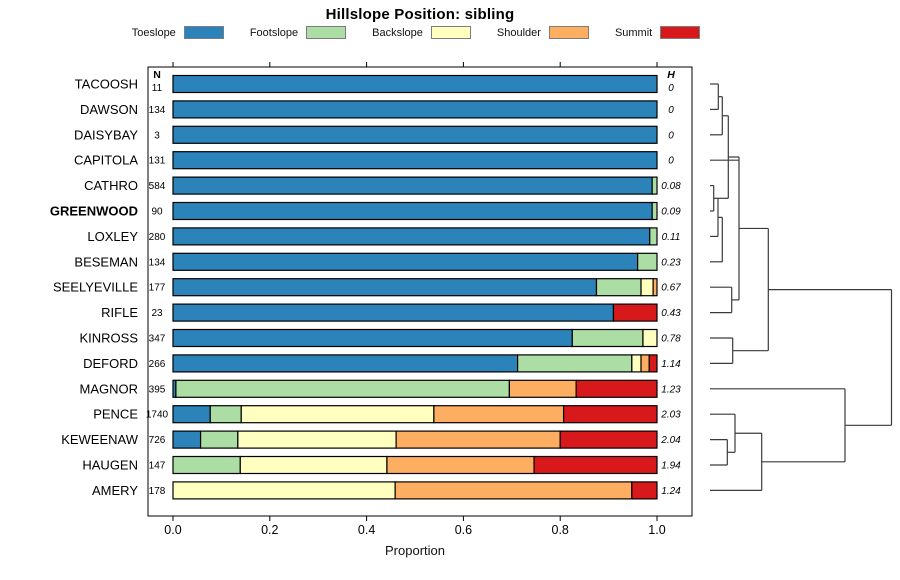  What do you see at coordinates (157, 161) in the screenshot?
I see `n-value: 131` at bounding box center [157, 161].